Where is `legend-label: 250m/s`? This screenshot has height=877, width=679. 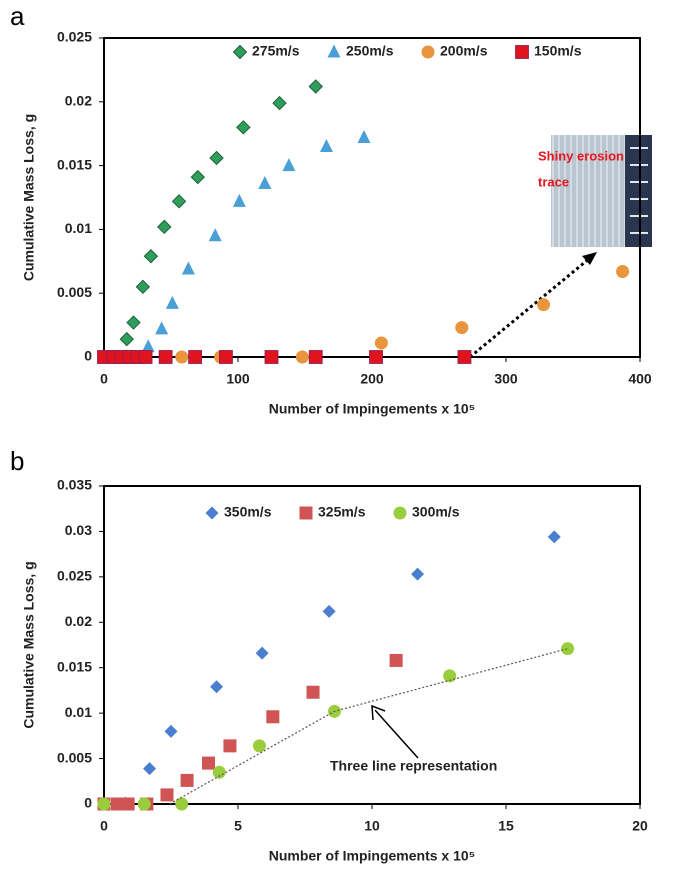 legend-label: 250m/s is located at coordinates (370, 51).